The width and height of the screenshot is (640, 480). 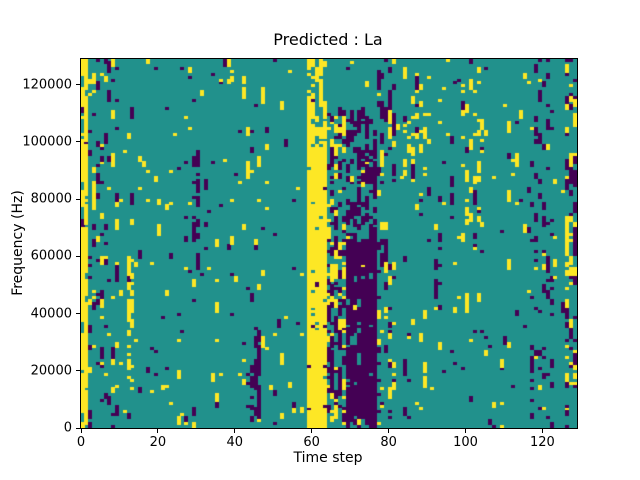 What do you see at coordinates (47, 142) in the screenshot?
I see `y-tick-label: 100000` at bounding box center [47, 142].